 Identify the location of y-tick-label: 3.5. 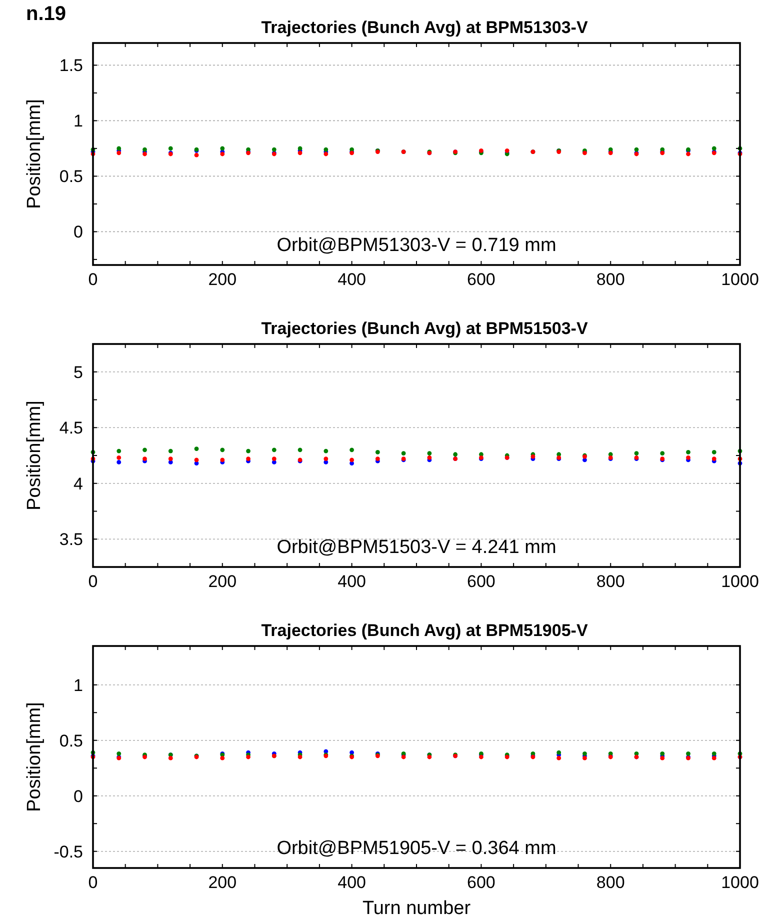
(71, 540).